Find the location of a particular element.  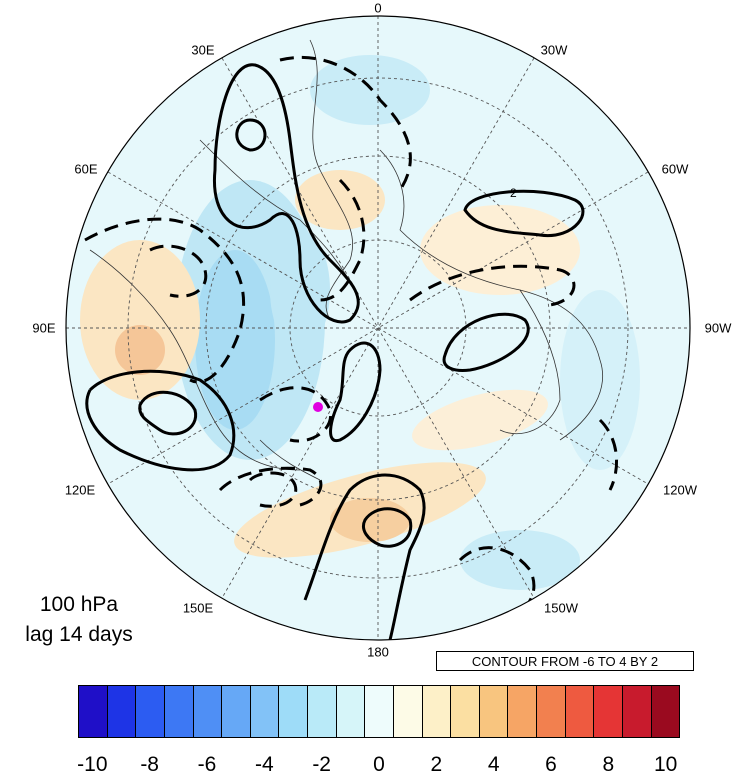

colorbar-tick-label: -8 is located at coordinates (149, 764).